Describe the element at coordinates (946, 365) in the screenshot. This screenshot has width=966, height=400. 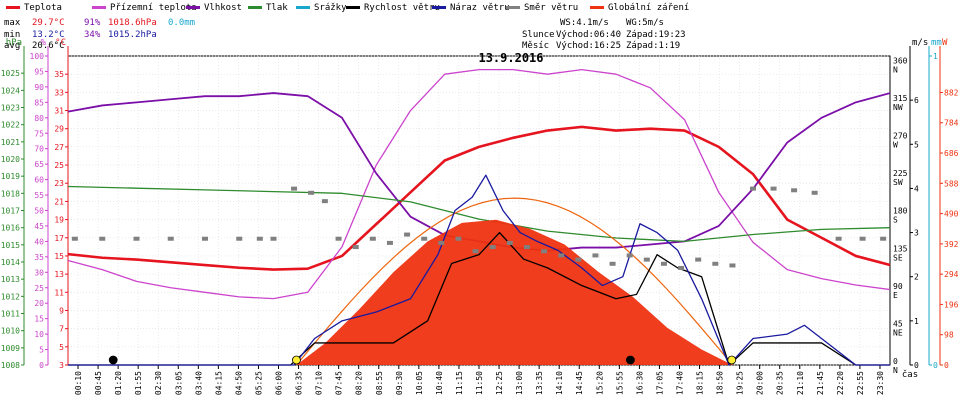
I see `tick-label-w: 0` at that location.